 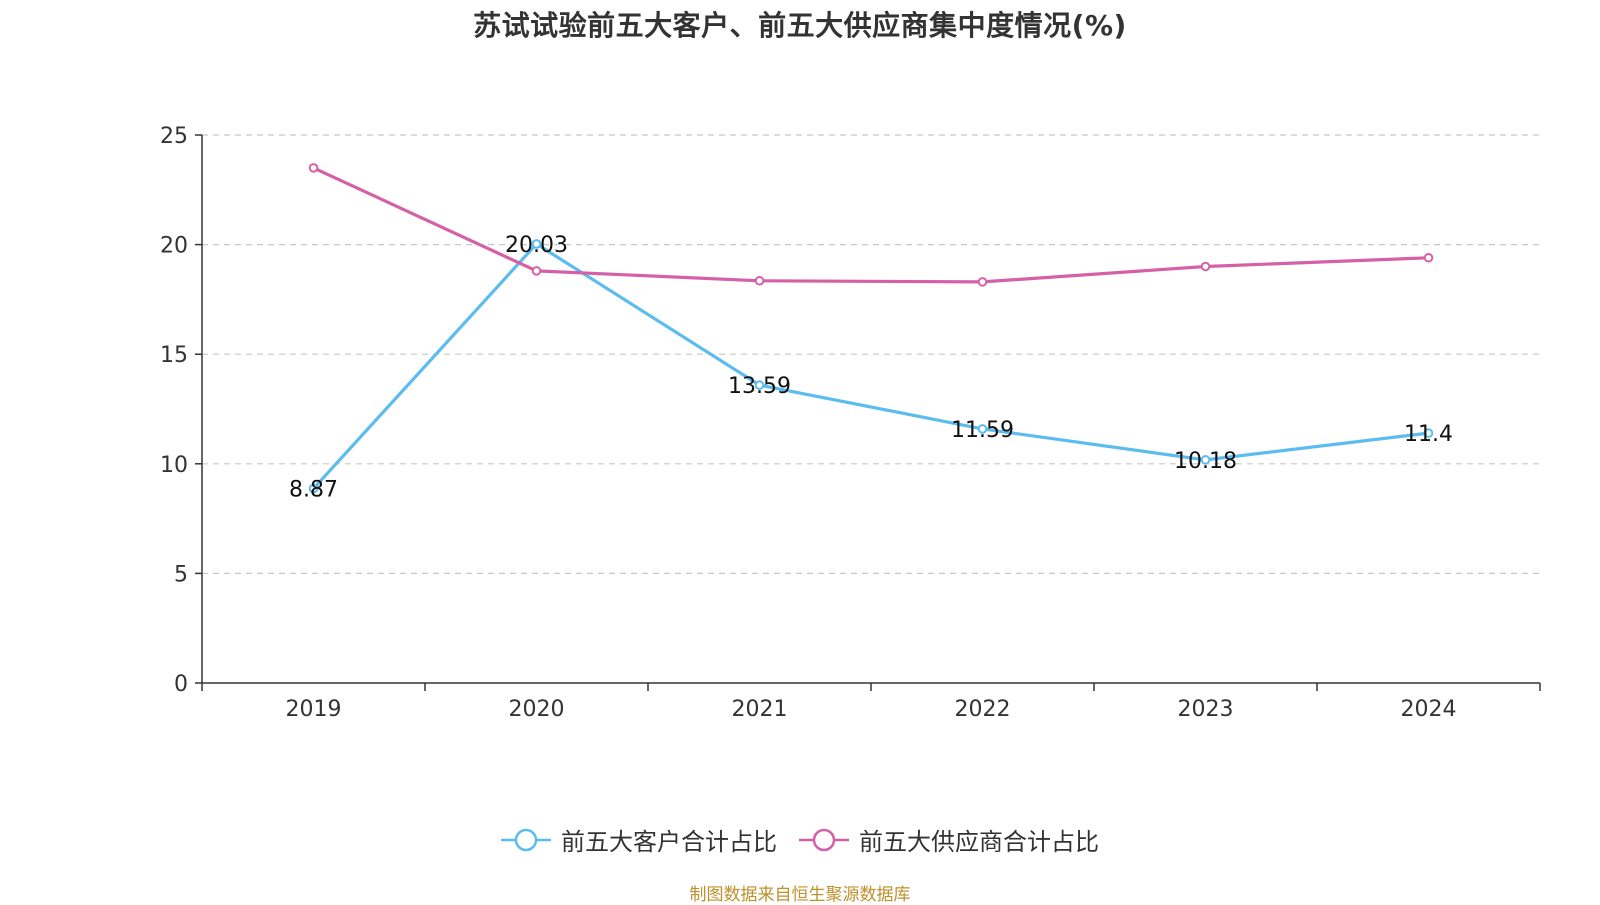 I want to click on data-label-s0-2024: 11.4, so click(x=1428, y=434).